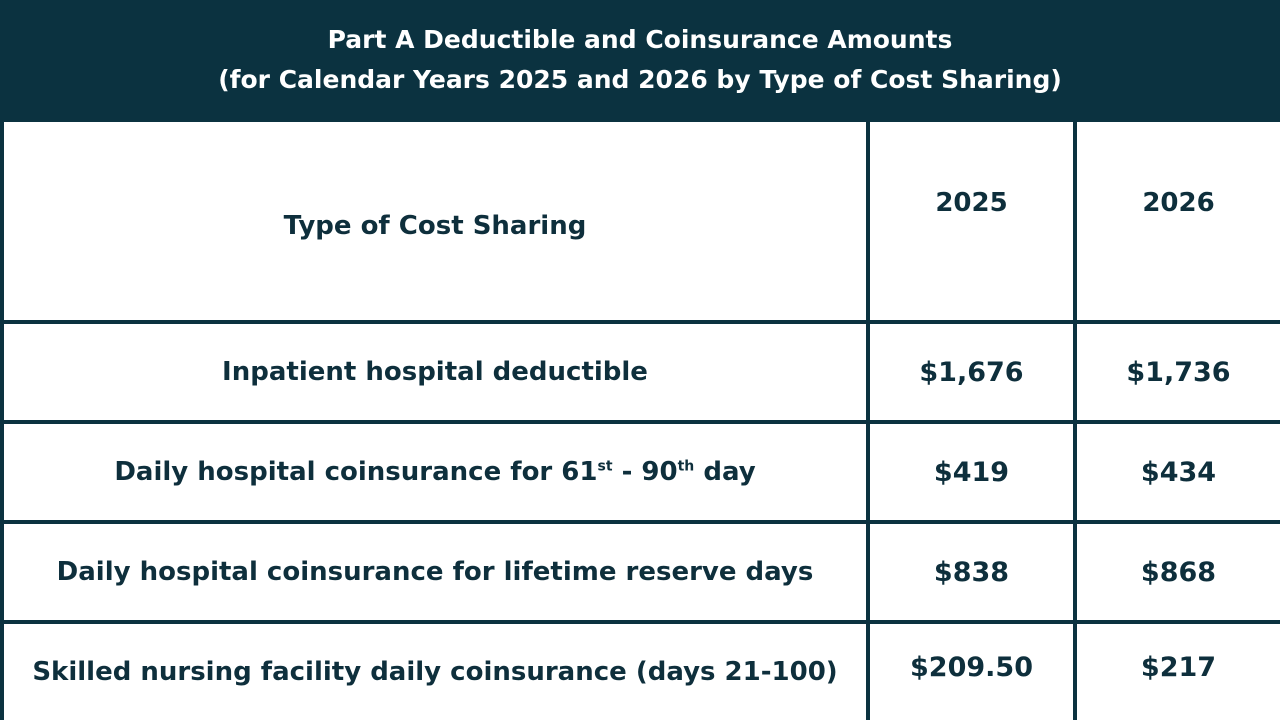 Image resolution: width=1280 pixels, height=720 pixels. Describe the element at coordinates (971, 670) in the screenshot. I see `value-2025: $209.50` at that location.